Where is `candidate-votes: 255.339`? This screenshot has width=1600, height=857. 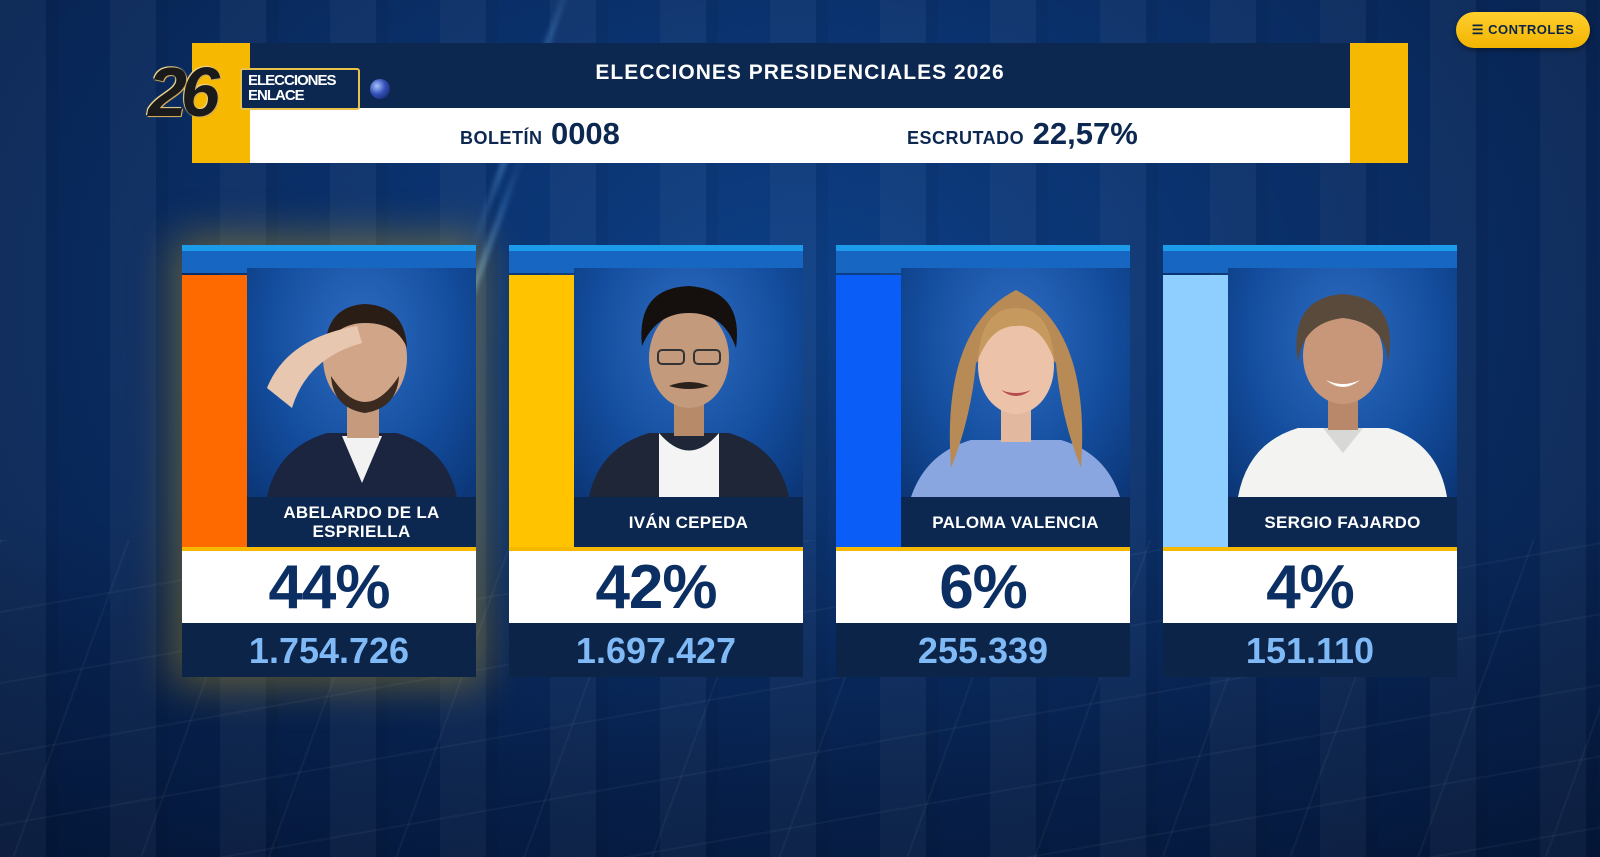
candidate-votes: 255.339 is located at coordinates (983, 650).